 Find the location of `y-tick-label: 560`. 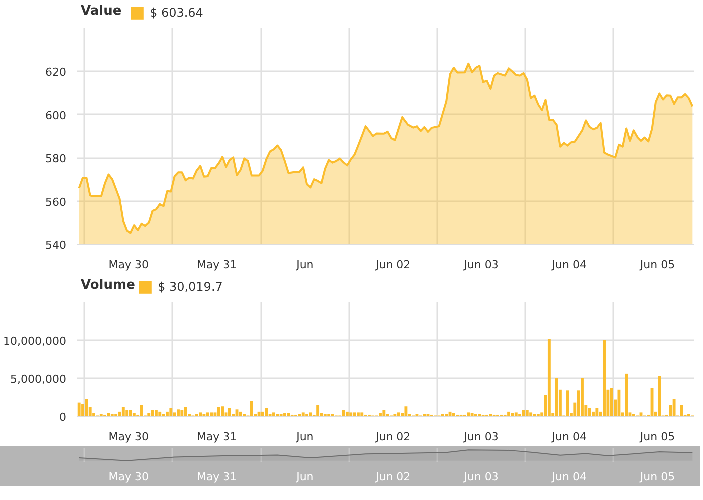

y-tick-label: 560 is located at coordinates (56, 202).